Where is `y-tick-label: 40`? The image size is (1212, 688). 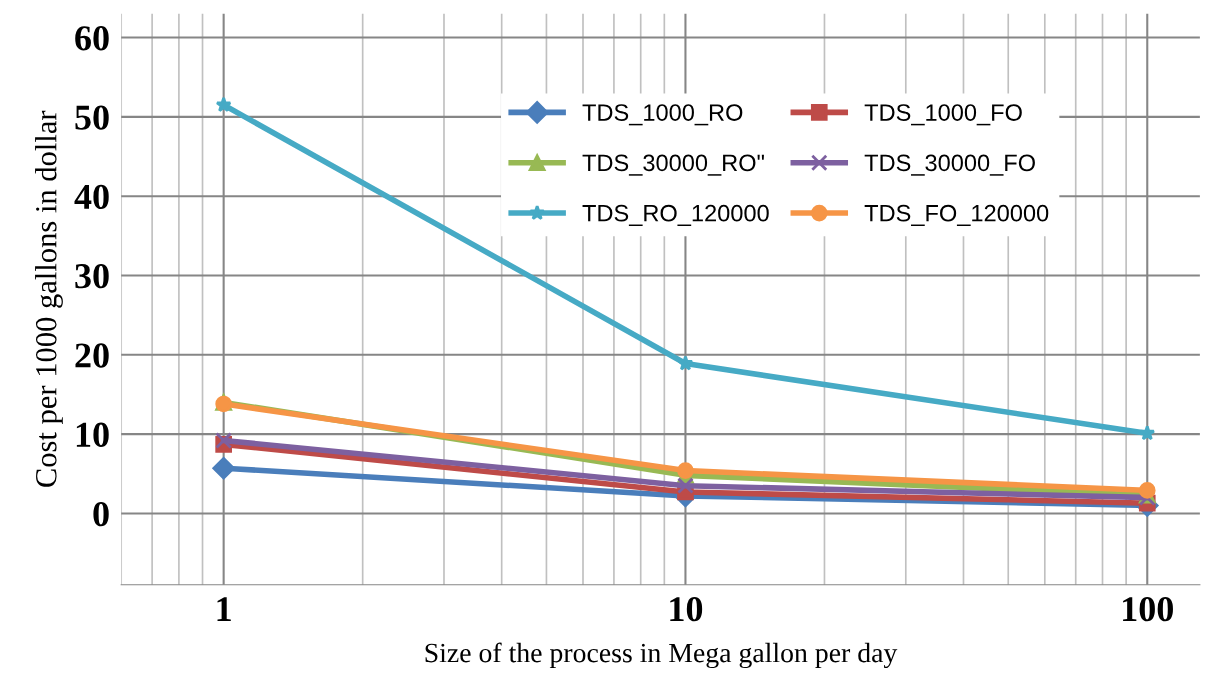
y-tick-label: 40 is located at coordinates (91, 197).